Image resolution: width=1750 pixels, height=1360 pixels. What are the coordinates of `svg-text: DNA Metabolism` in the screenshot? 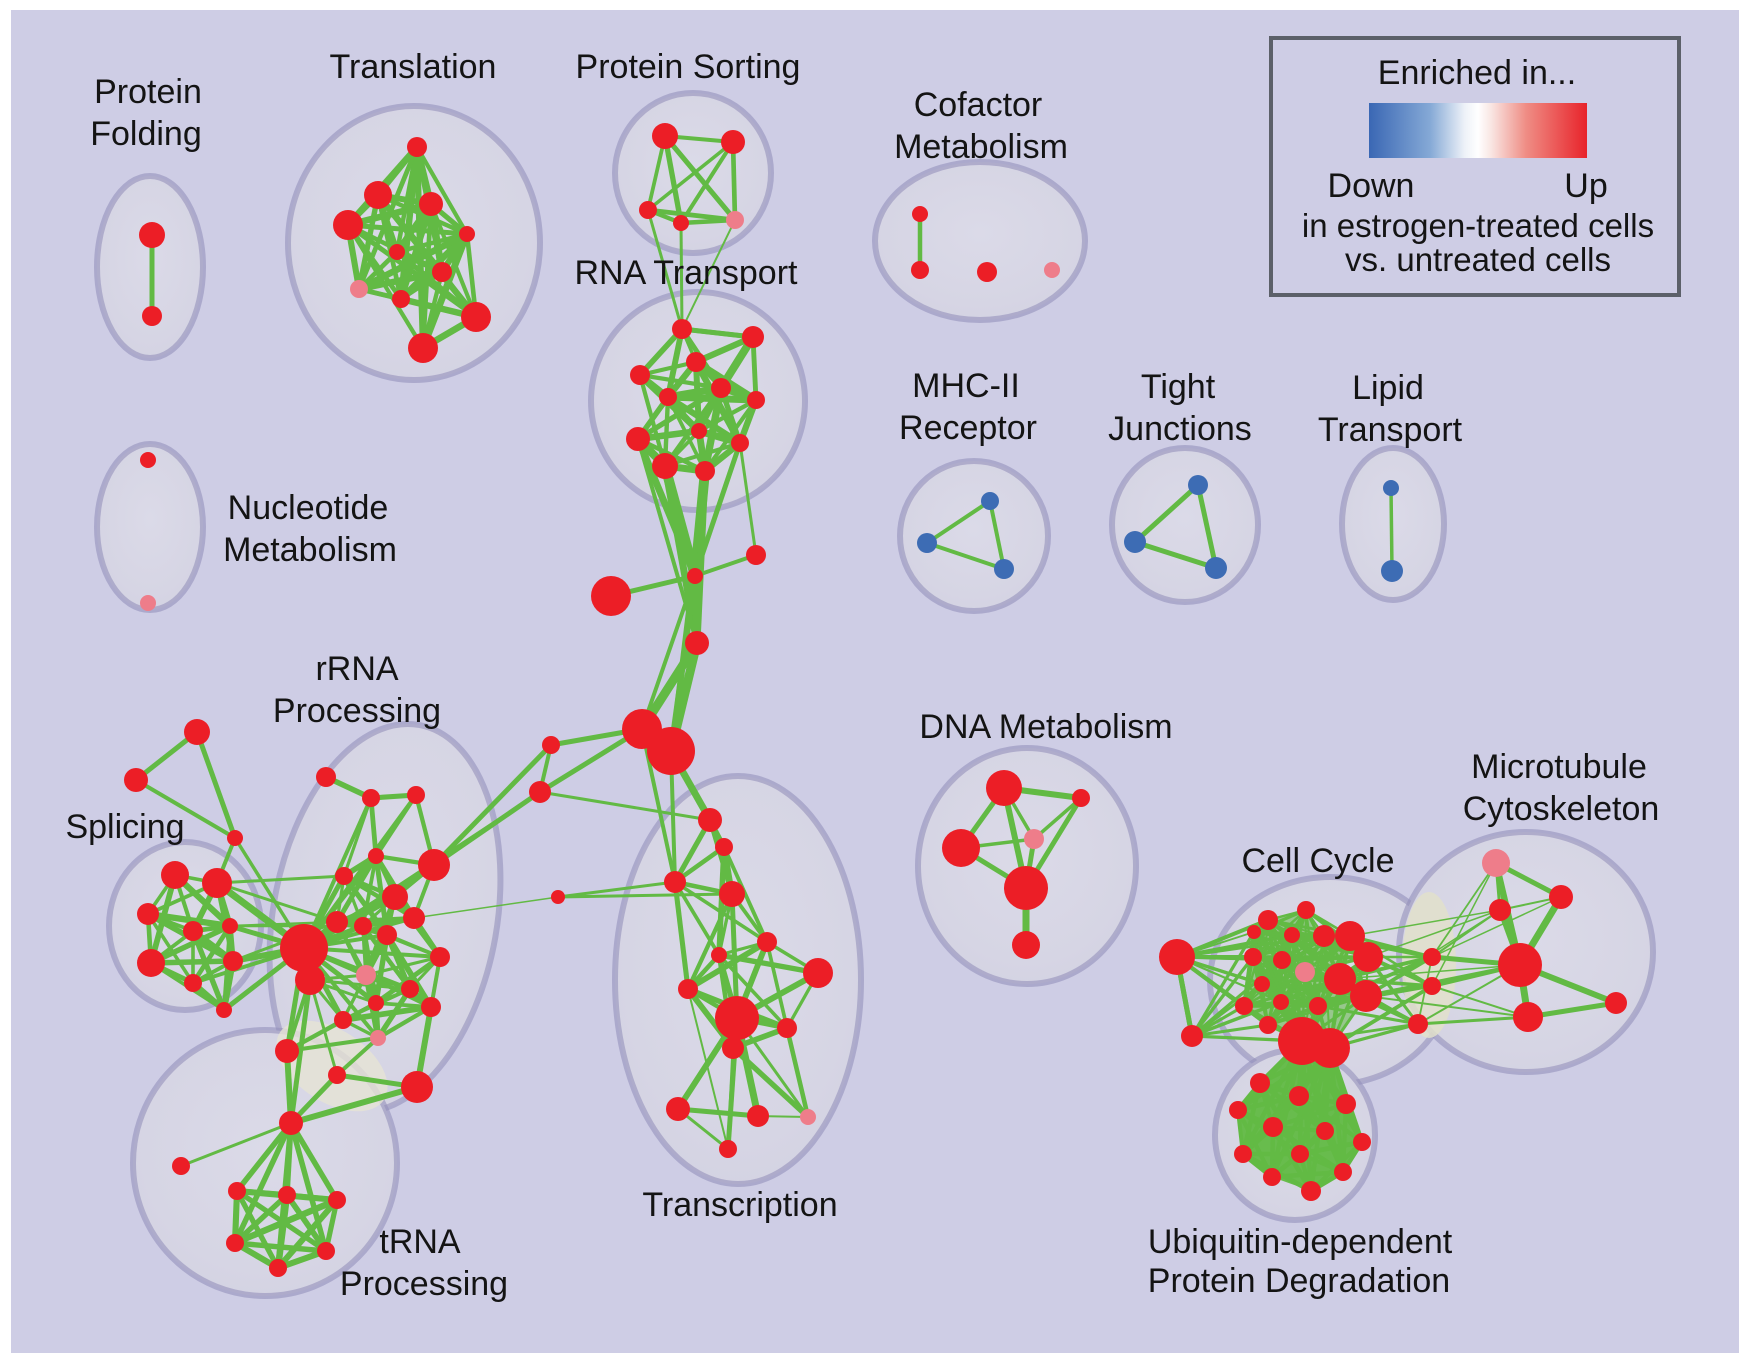 It's located at (1045, 727).